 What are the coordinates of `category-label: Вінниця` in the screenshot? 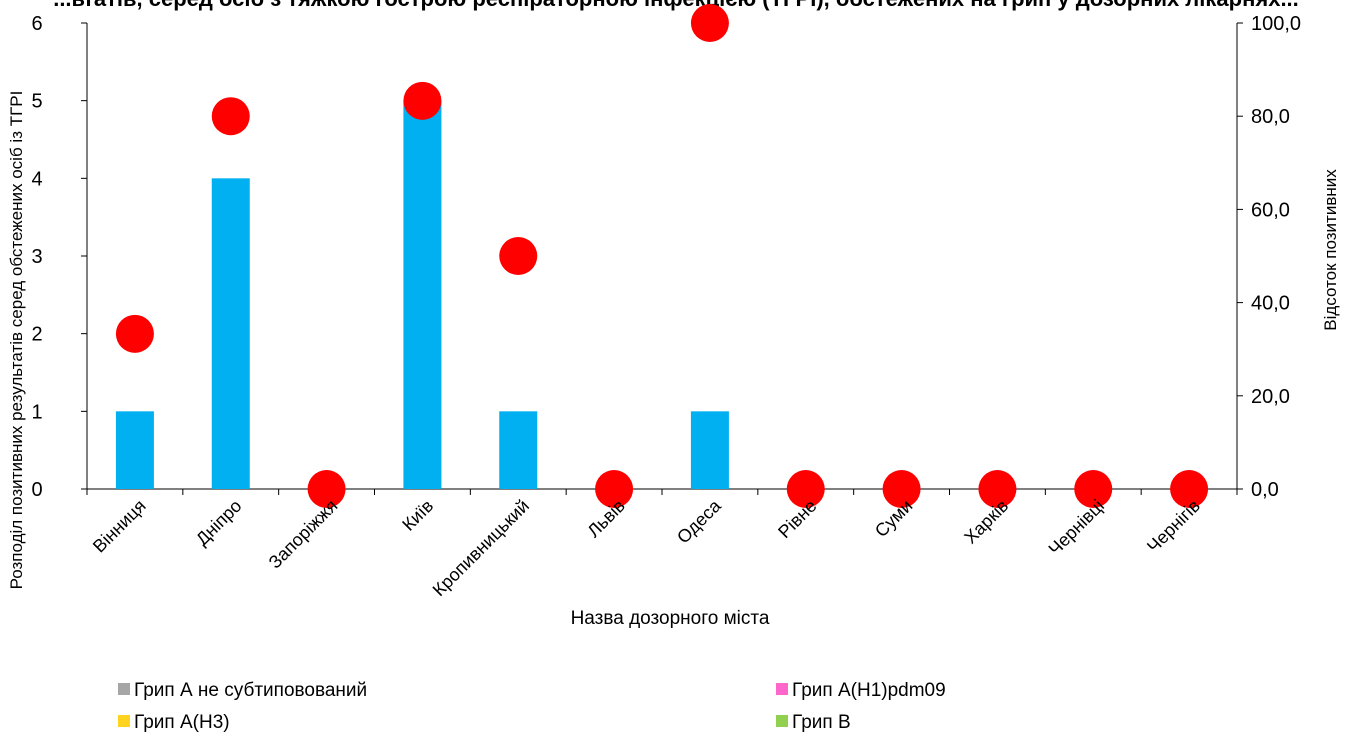 It's located at (119, 526).